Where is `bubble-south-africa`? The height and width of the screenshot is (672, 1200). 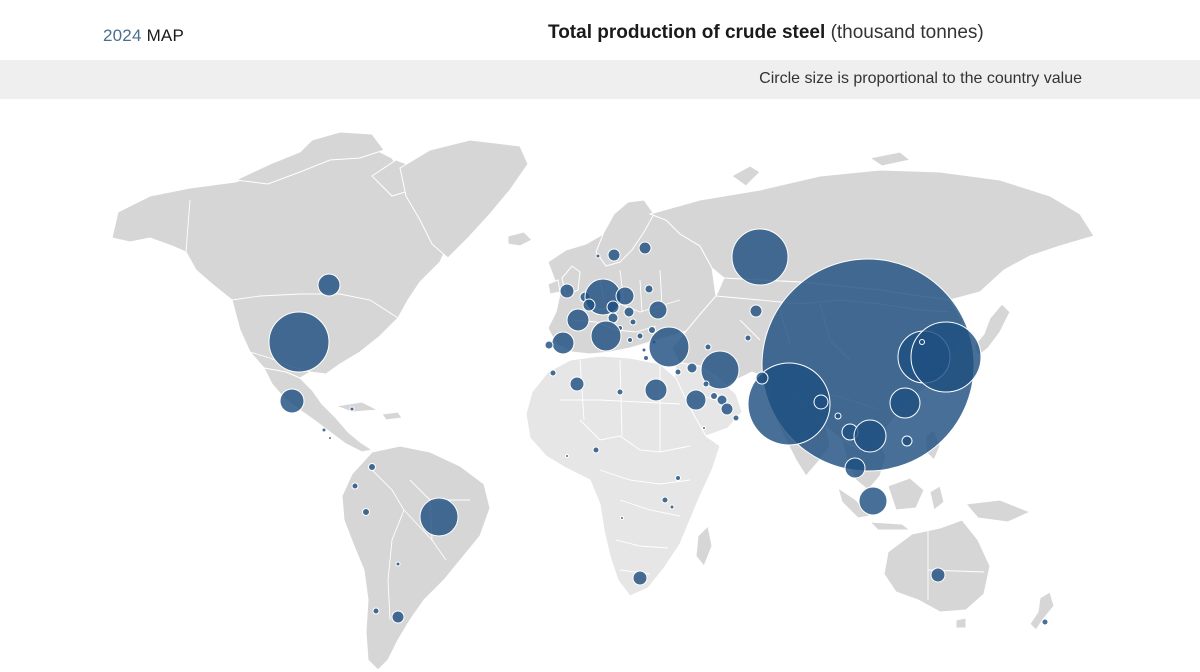 bubble-south-africa is located at coordinates (640, 578).